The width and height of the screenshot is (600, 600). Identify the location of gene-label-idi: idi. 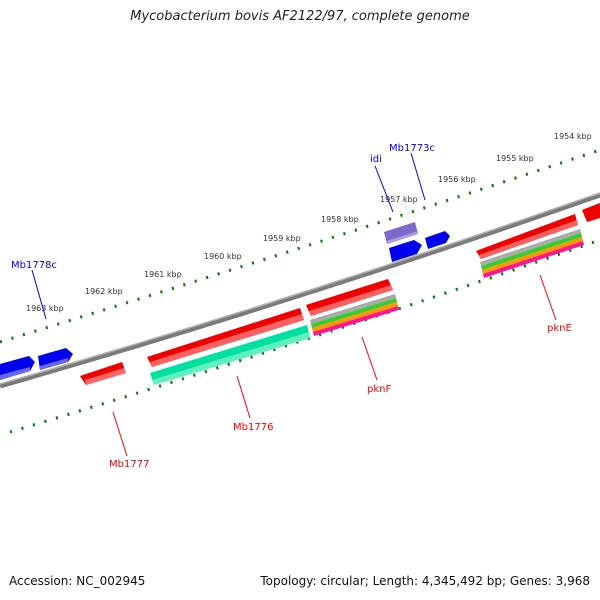
(376, 159).